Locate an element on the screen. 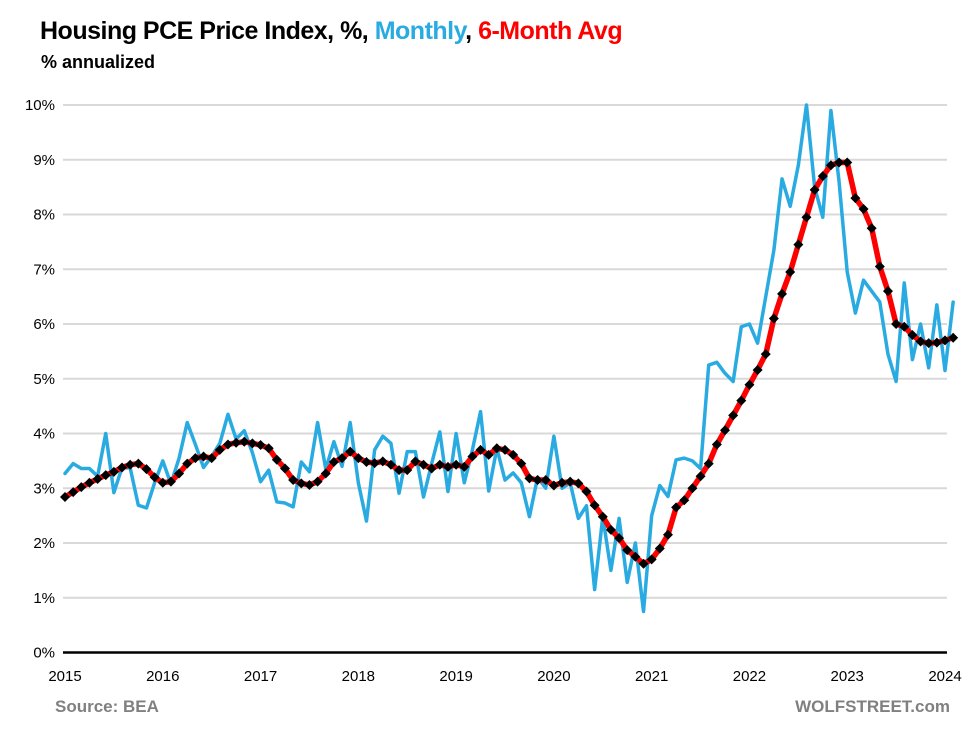  x-tick-label-2018: 2018 is located at coordinates (358, 676).